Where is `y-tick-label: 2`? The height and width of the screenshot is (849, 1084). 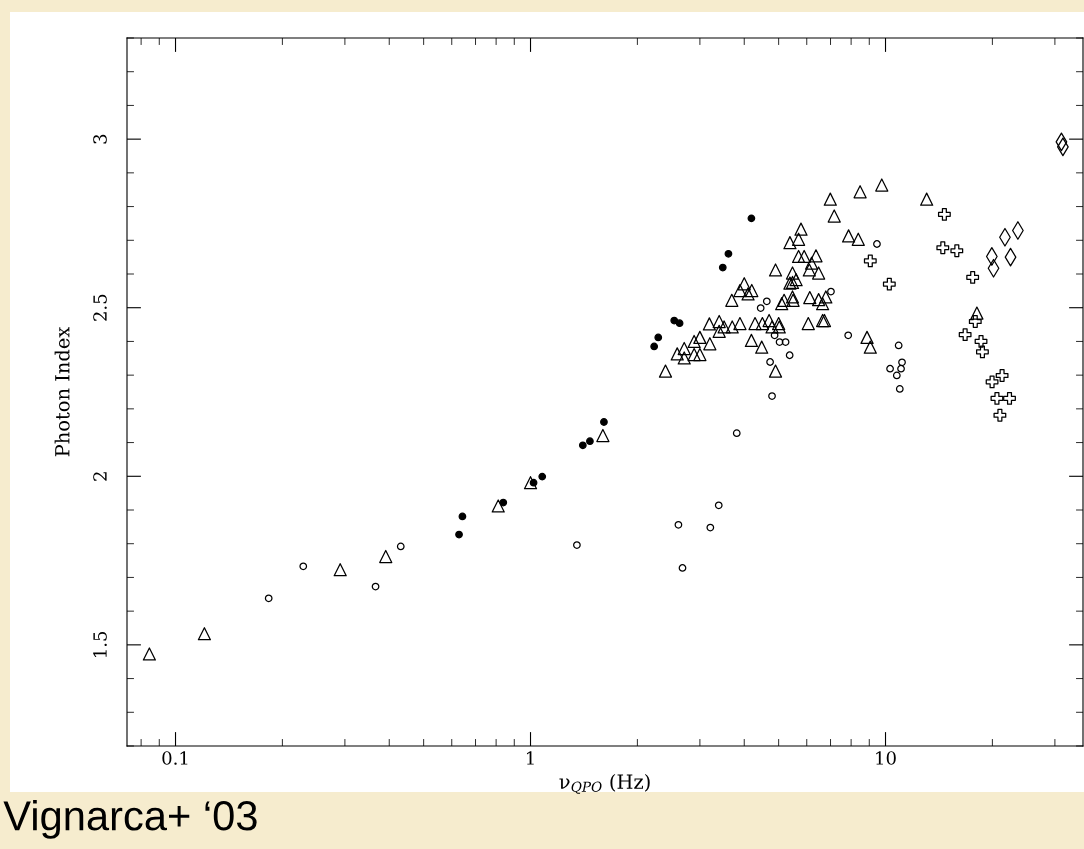
y-tick-label: 2 is located at coordinates (100, 476).